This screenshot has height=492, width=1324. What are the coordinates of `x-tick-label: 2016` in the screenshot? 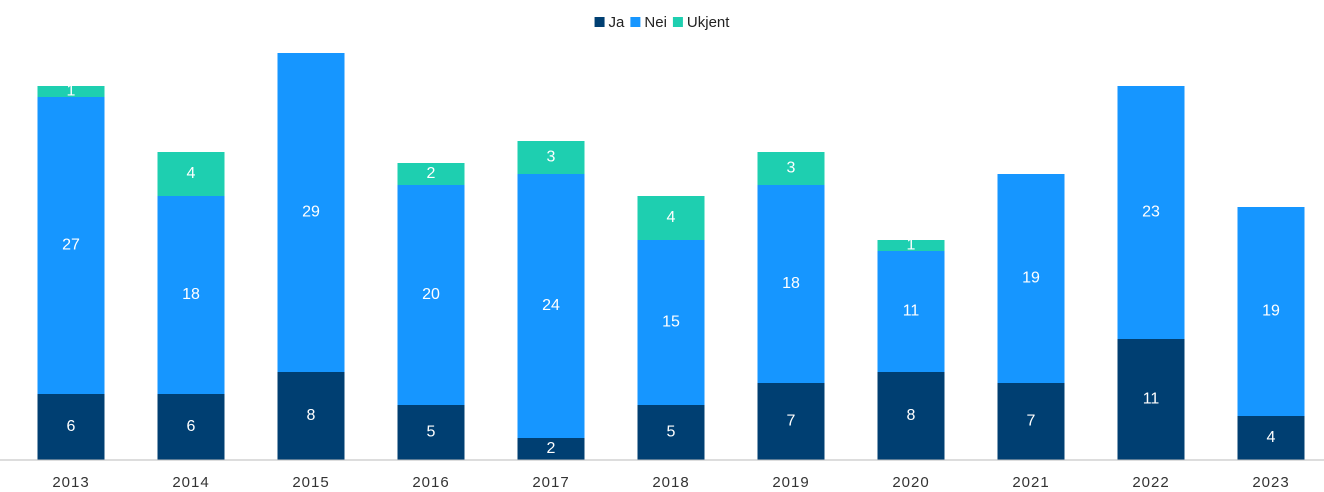 It's located at (430, 482).